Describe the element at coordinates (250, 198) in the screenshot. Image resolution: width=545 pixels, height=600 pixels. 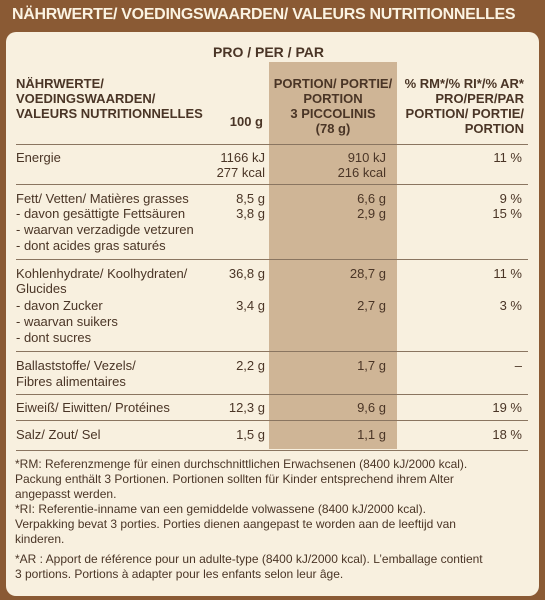
I see `fat-100g: 8,5 g` at that location.